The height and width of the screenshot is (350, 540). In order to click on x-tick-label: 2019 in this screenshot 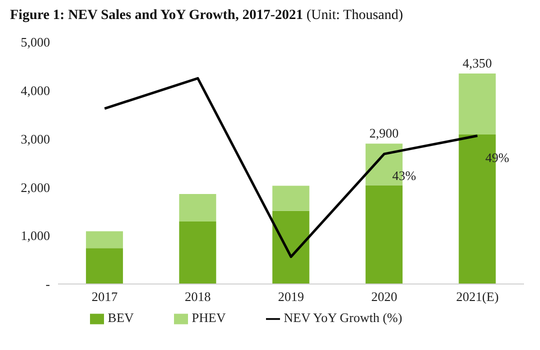, I will do `click(291, 296)`.